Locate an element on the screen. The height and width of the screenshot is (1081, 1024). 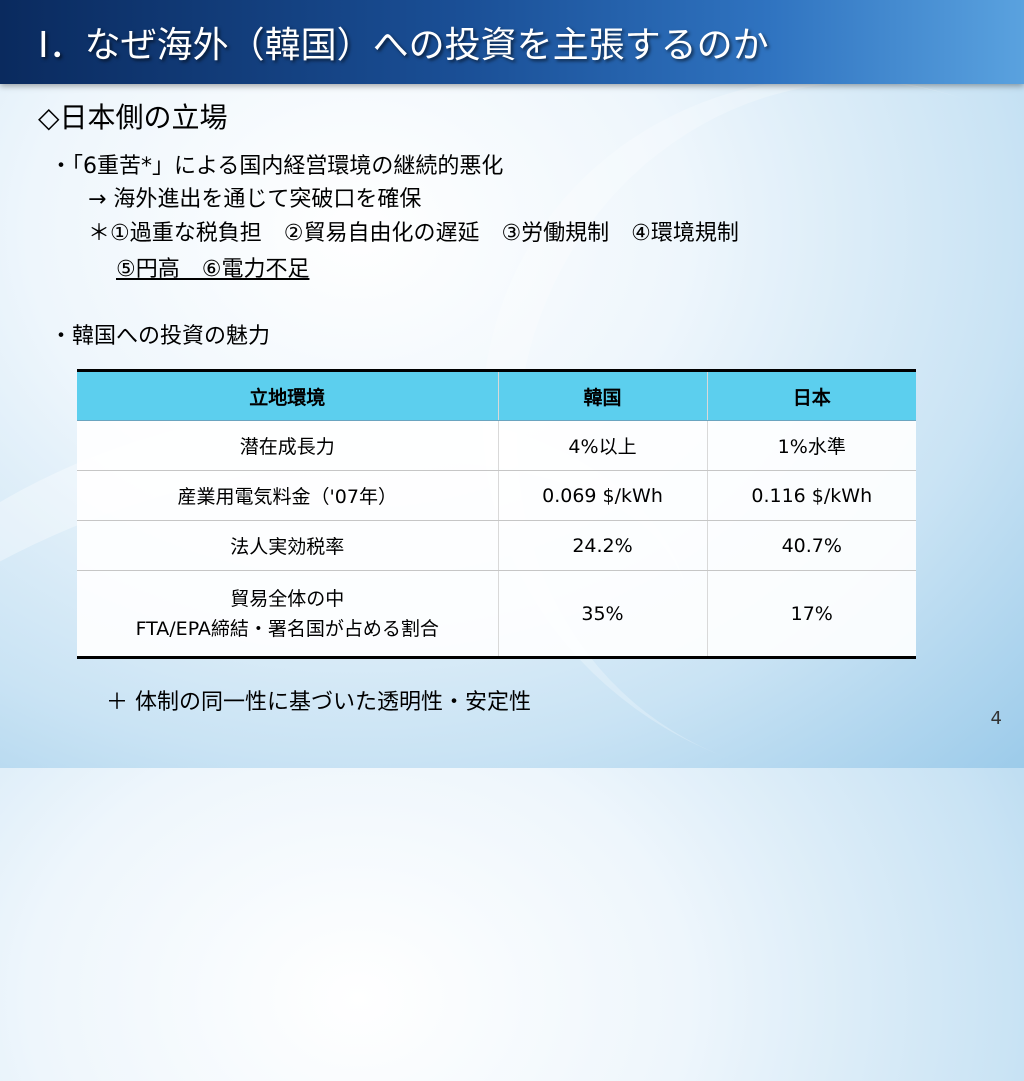
korea-value: 4%以上 is located at coordinates (602, 445).